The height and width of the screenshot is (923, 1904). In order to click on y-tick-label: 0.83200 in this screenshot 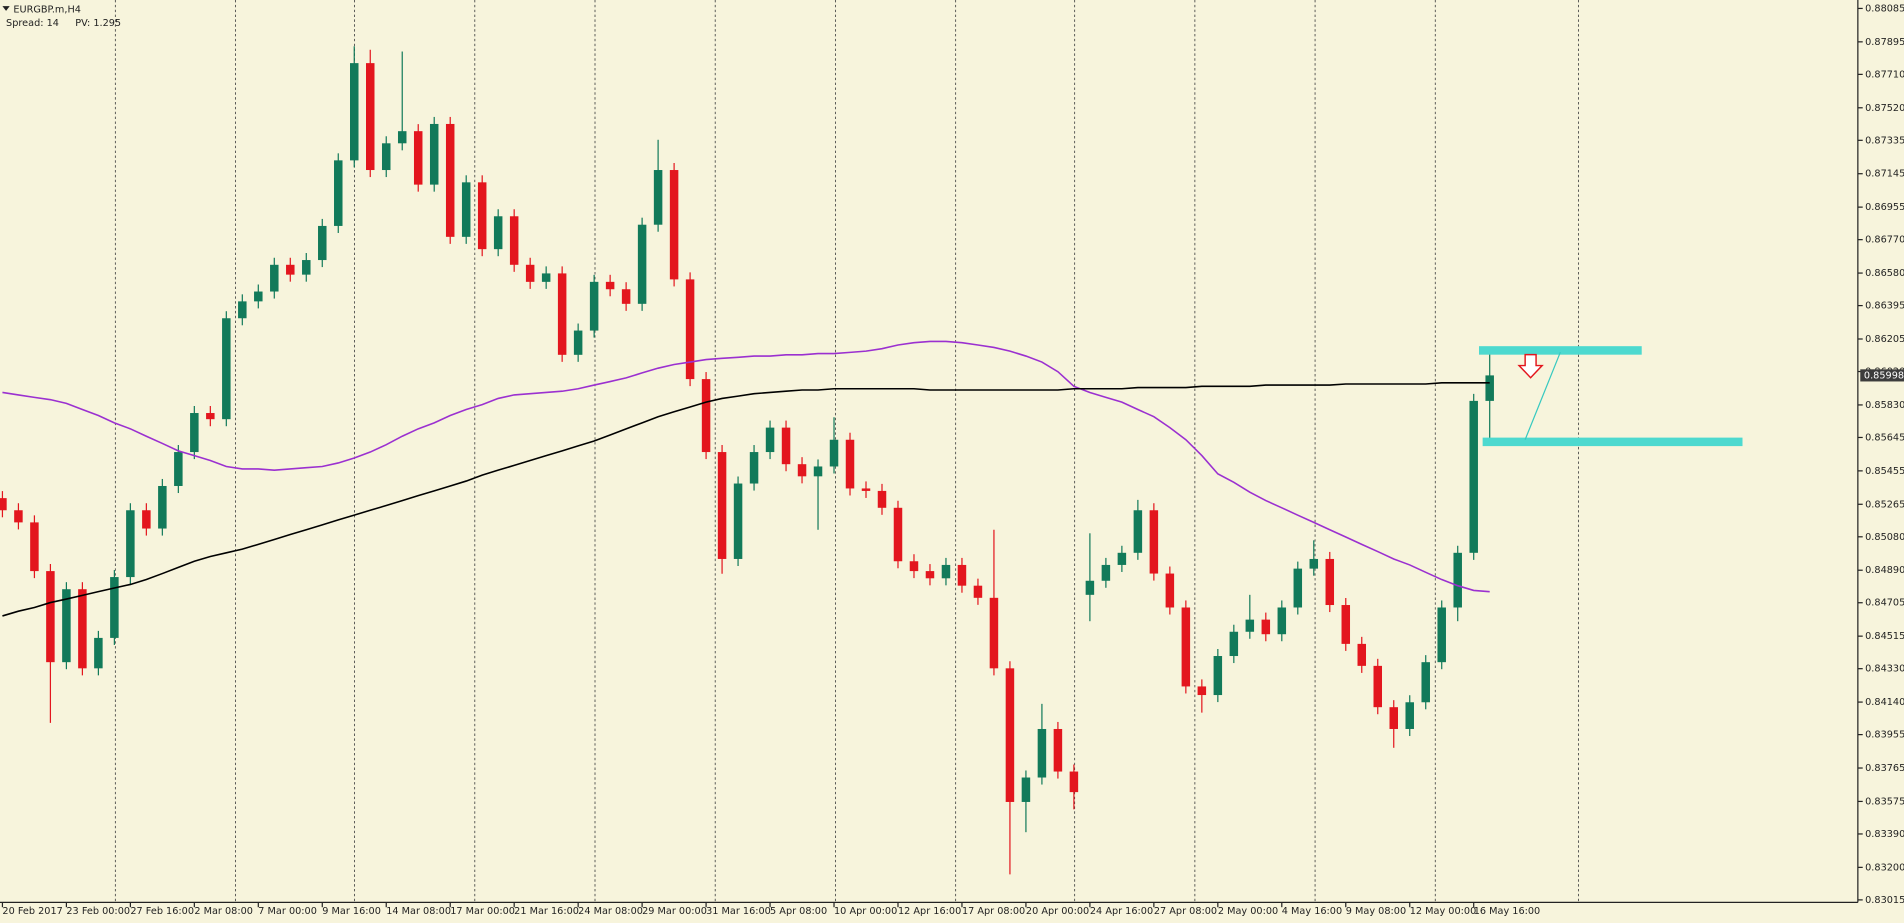, I will do `click(1884, 867)`.